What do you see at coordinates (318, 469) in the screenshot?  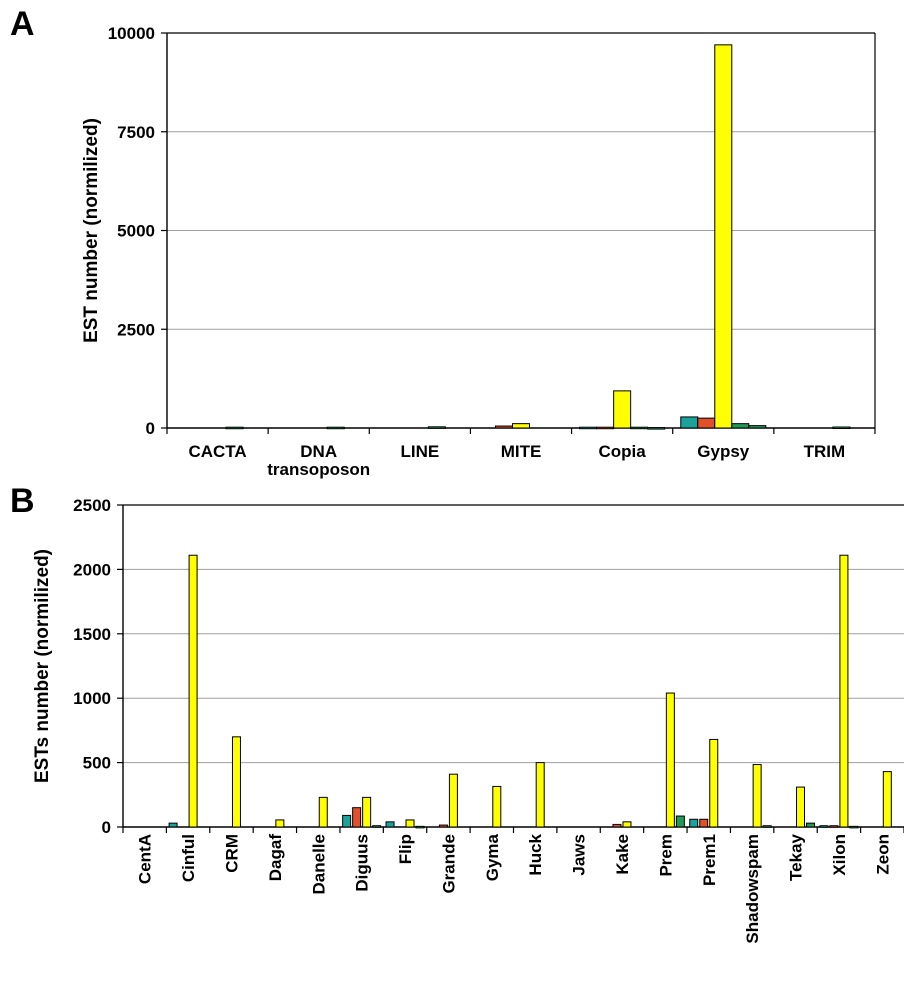 I see `panel-a-x-tick-label: transoposon` at bounding box center [318, 469].